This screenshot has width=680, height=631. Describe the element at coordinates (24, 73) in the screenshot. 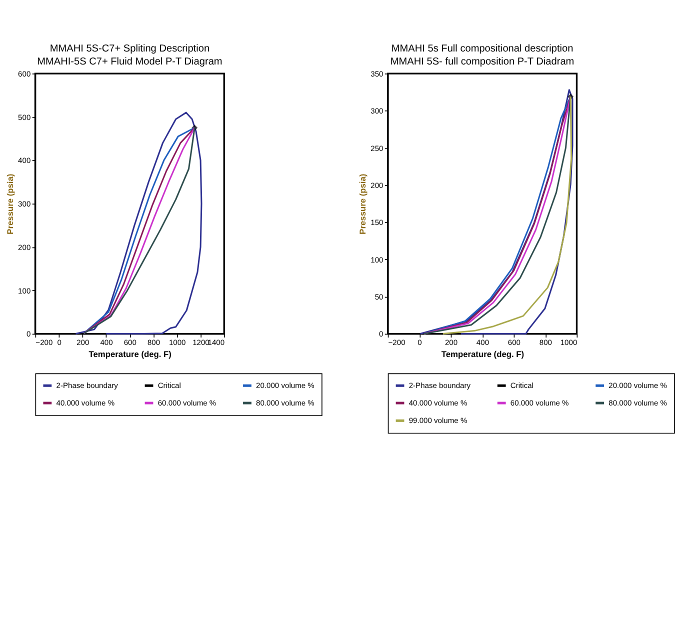

I see `y-tick-label: 600` at that location.